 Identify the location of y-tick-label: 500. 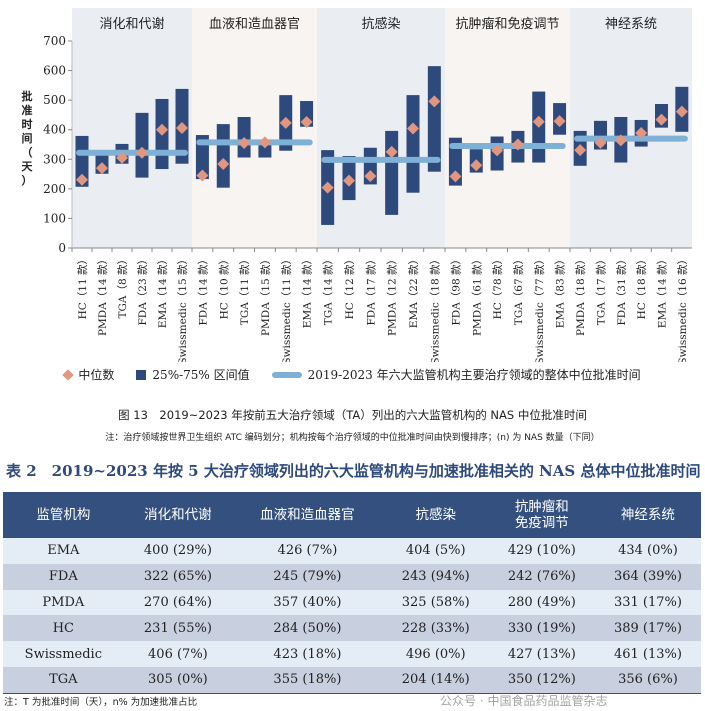
(54, 100).